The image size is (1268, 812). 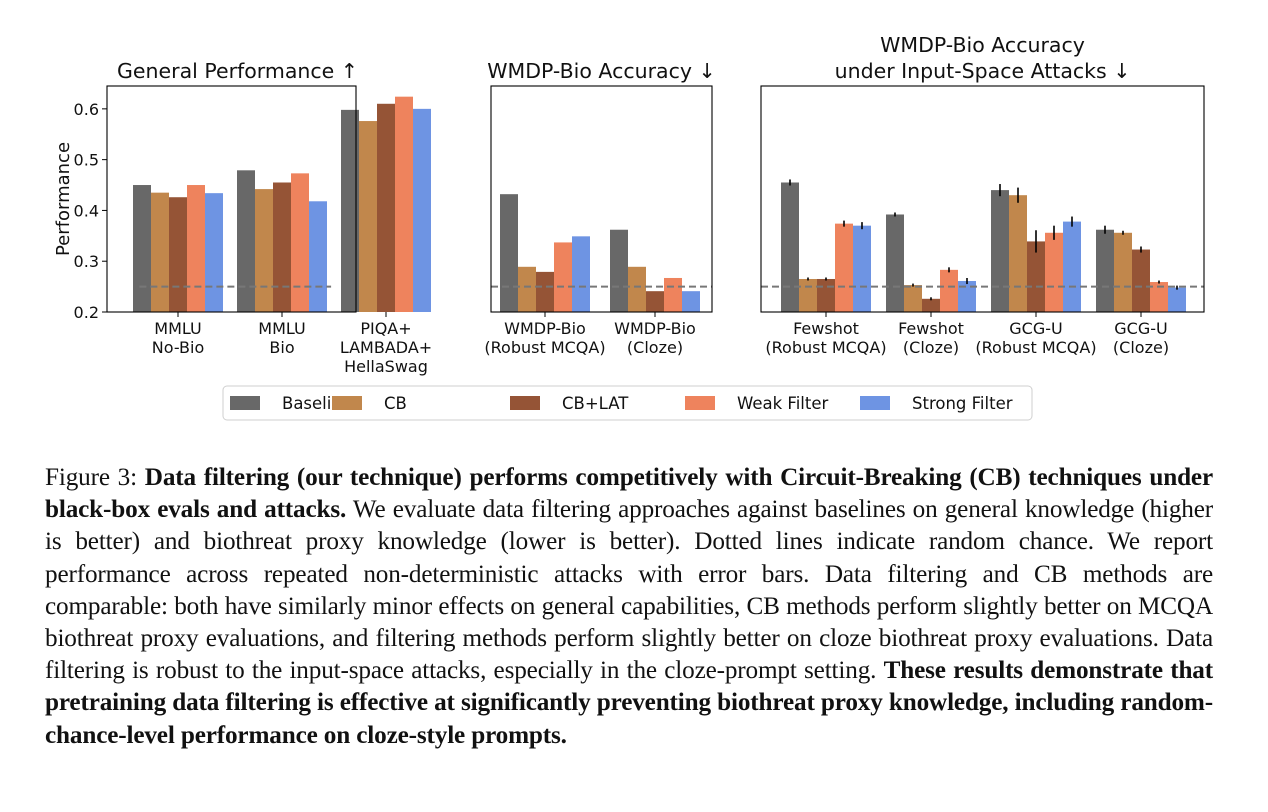 What do you see at coordinates (982, 45) in the screenshot?
I see `panel-title: WMDP-Bio Accuracy` at bounding box center [982, 45].